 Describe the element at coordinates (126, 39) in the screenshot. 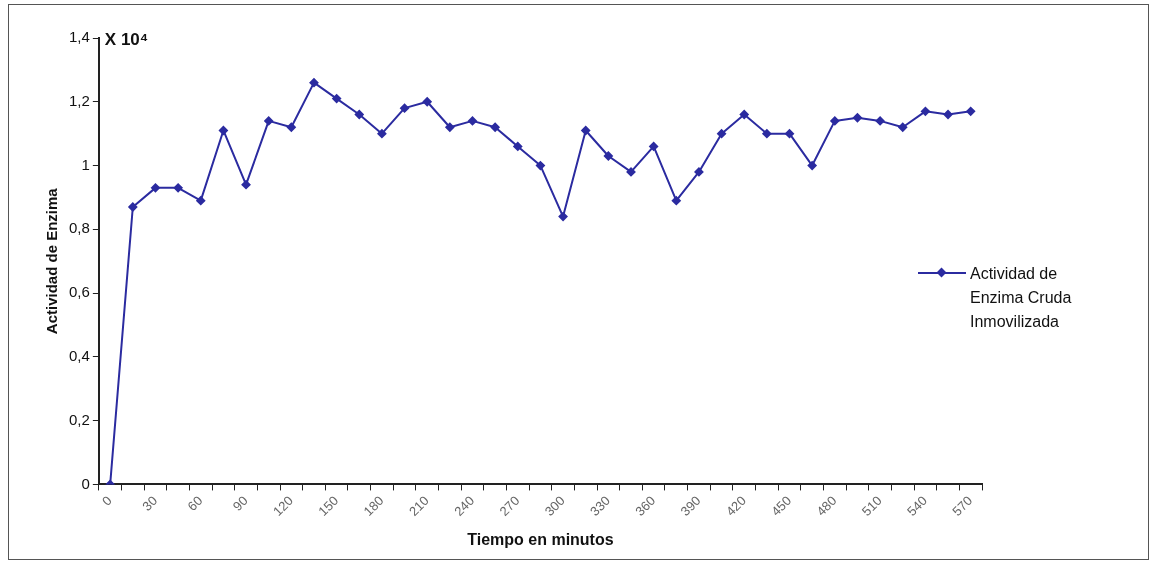

I see `annotation: X 10⁴` at that location.